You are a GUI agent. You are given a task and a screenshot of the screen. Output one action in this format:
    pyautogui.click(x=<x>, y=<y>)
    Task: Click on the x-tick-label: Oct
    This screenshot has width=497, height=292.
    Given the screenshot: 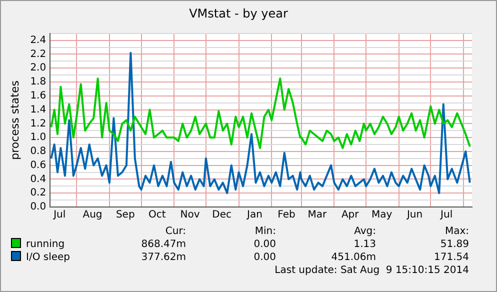 What is the action you would take?
    pyautogui.click(x=157, y=215)
    